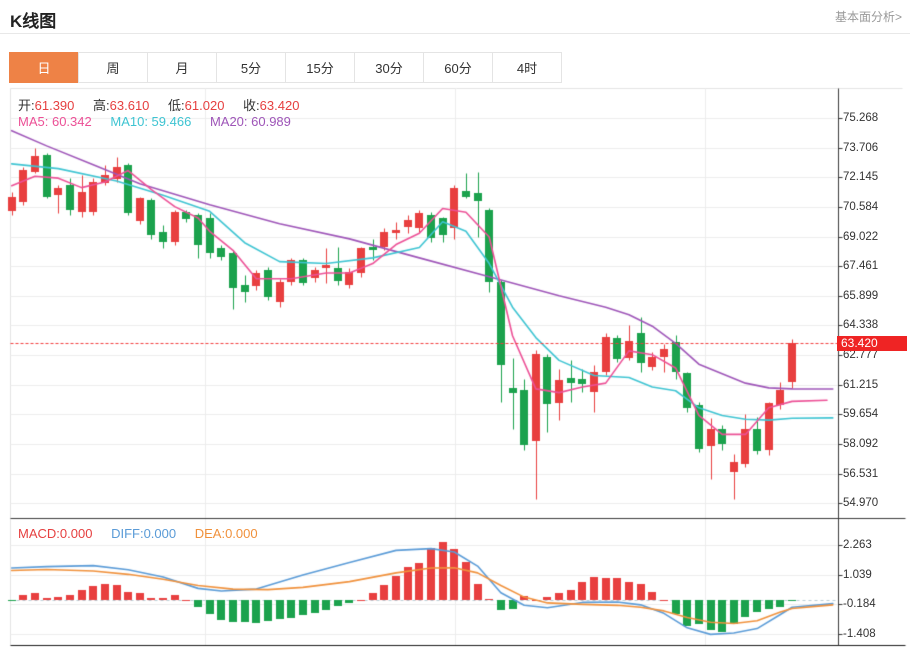  I want to click on tab-month: 月, so click(182, 67).